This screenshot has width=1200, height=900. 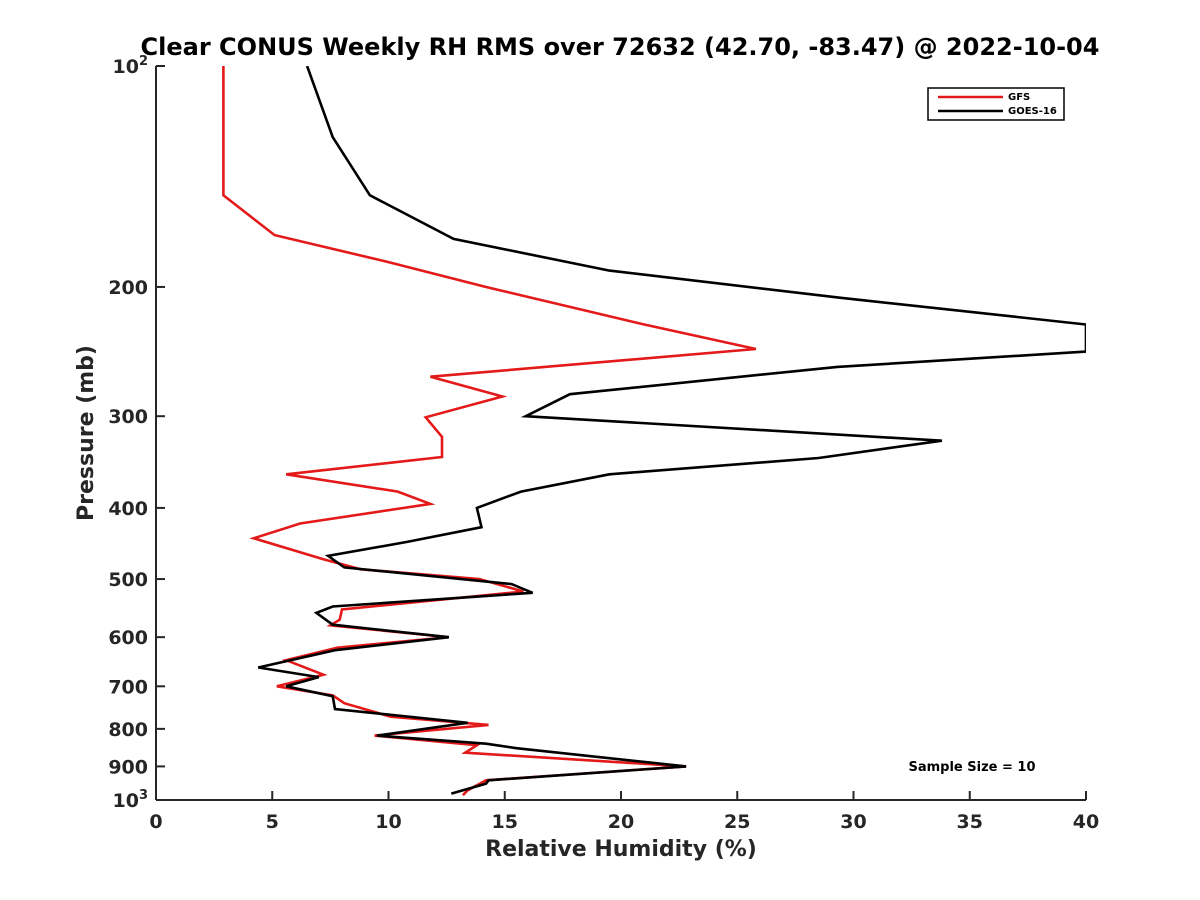 I want to click on x-ticks: 0 5 10 15 20 25 30 35 40, so click(x=624, y=812).